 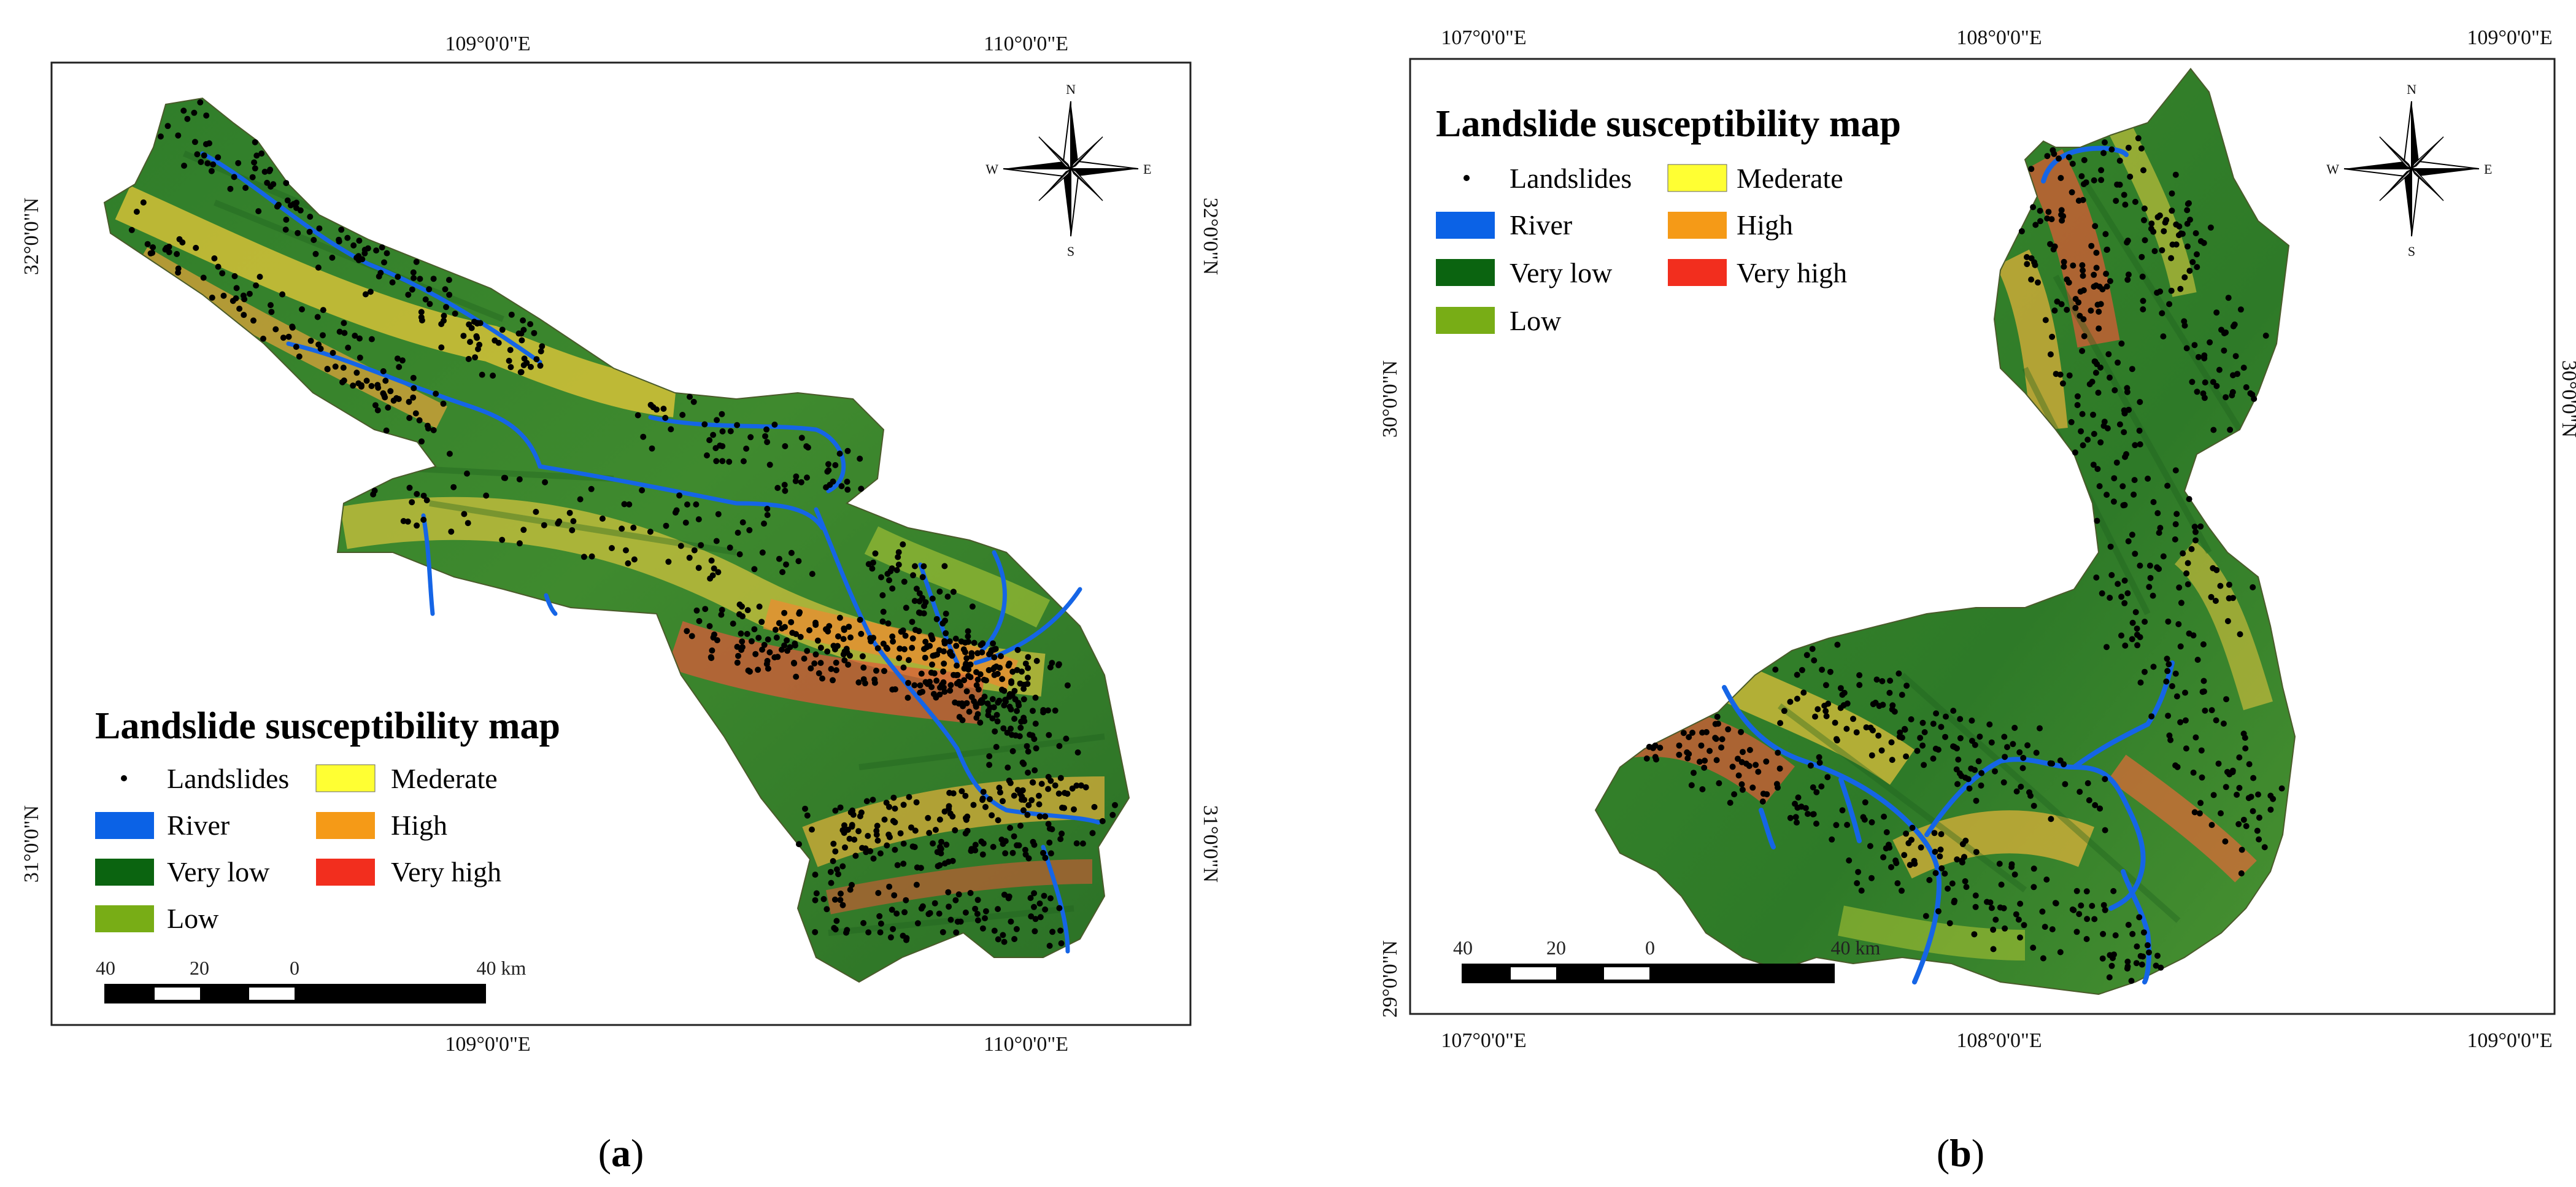 What do you see at coordinates (1068, 170) in the screenshot?
I see `panel-a-compass: N S E W` at bounding box center [1068, 170].